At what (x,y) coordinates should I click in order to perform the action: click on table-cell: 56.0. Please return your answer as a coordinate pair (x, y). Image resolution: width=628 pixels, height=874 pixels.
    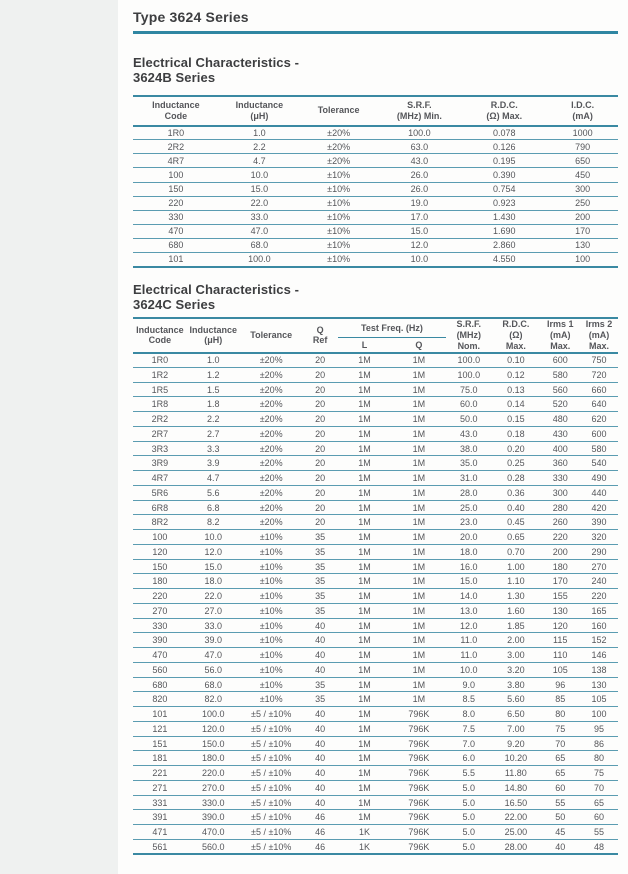
    Looking at the image, I should click on (213, 669).